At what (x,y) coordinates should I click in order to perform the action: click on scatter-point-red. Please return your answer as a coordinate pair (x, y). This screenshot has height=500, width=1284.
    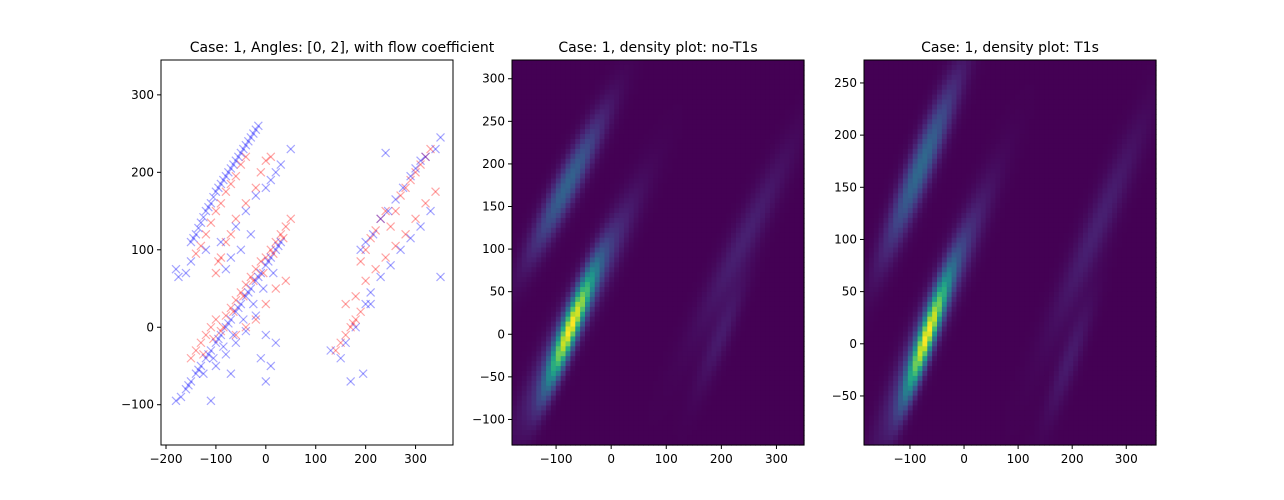
    Looking at the image, I should click on (361, 312).